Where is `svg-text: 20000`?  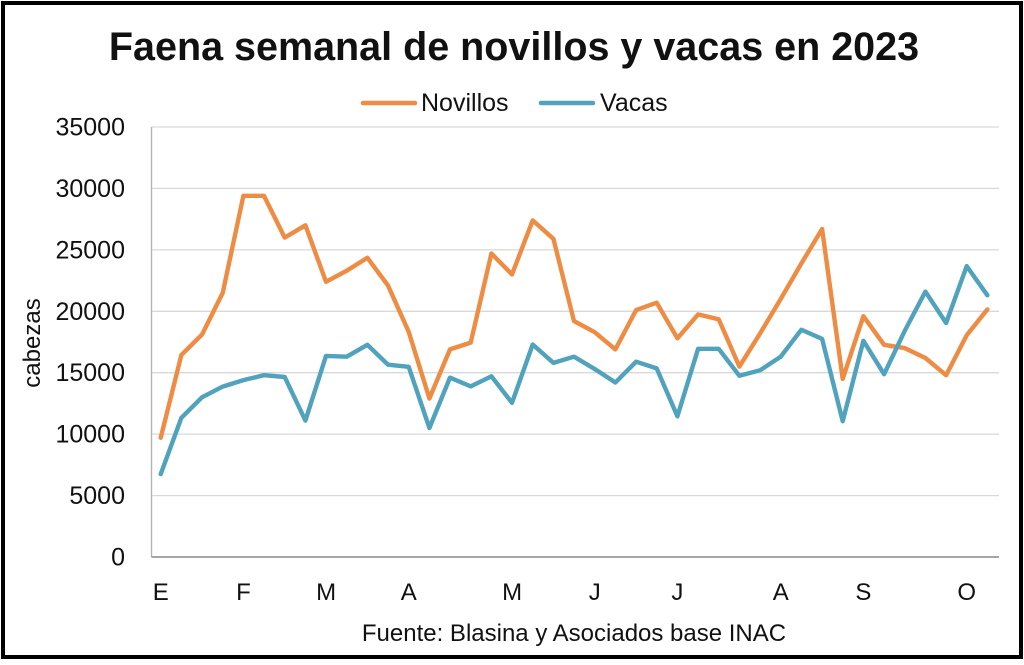
svg-text: 20000 is located at coordinates (90, 312).